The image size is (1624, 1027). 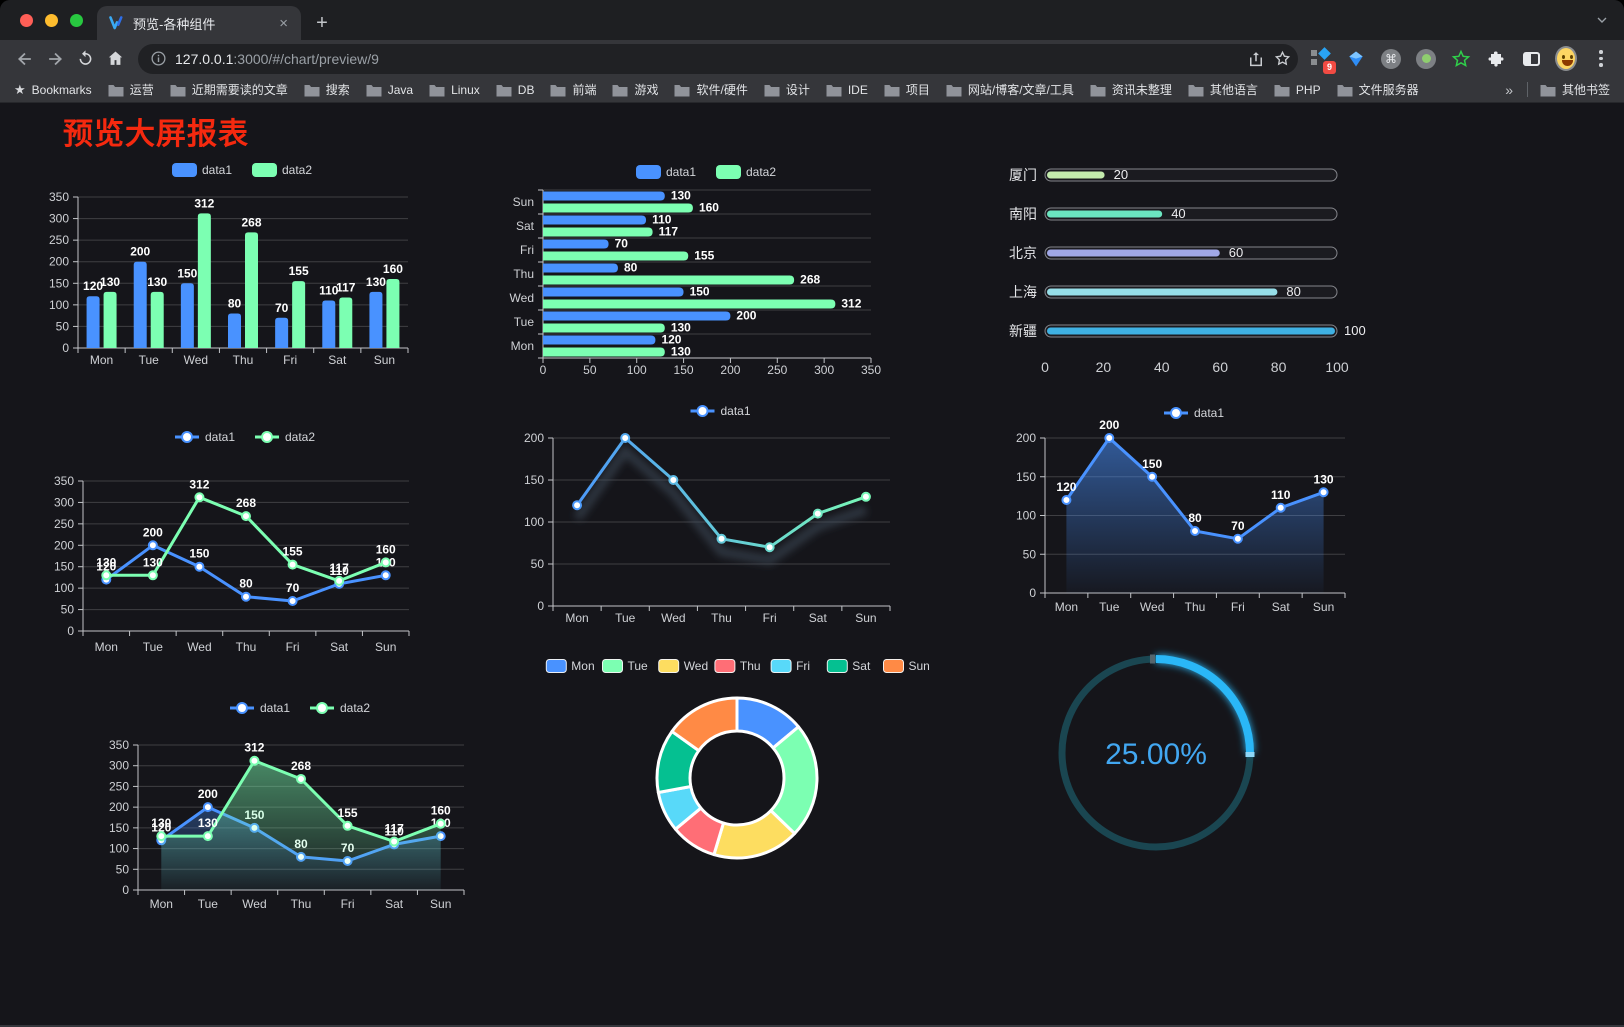 I want to click on bookmark-folder: 近期需要读的文章, so click(x=229, y=89).